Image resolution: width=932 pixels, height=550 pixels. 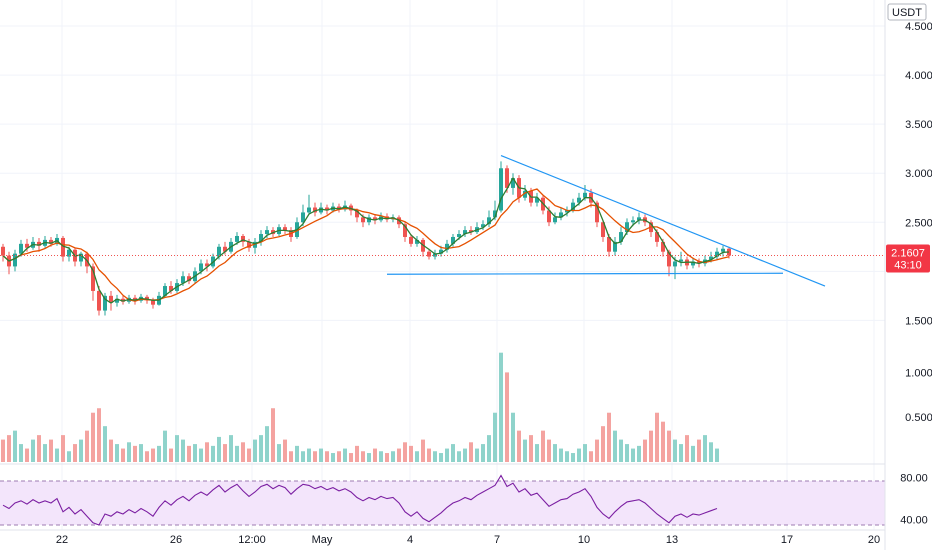 What do you see at coordinates (176, 540) in the screenshot?
I see `time-tick-label: 26` at bounding box center [176, 540].